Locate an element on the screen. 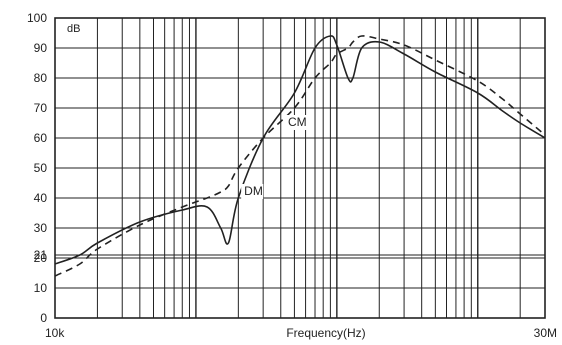  y-tick-label: 10 is located at coordinates (41, 288).